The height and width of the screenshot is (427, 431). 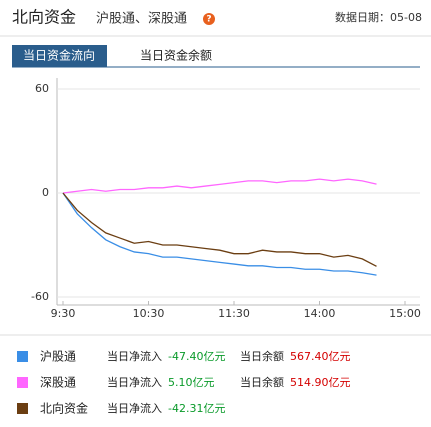 I want to click on x-tick-label: 10:30, so click(x=149, y=313).